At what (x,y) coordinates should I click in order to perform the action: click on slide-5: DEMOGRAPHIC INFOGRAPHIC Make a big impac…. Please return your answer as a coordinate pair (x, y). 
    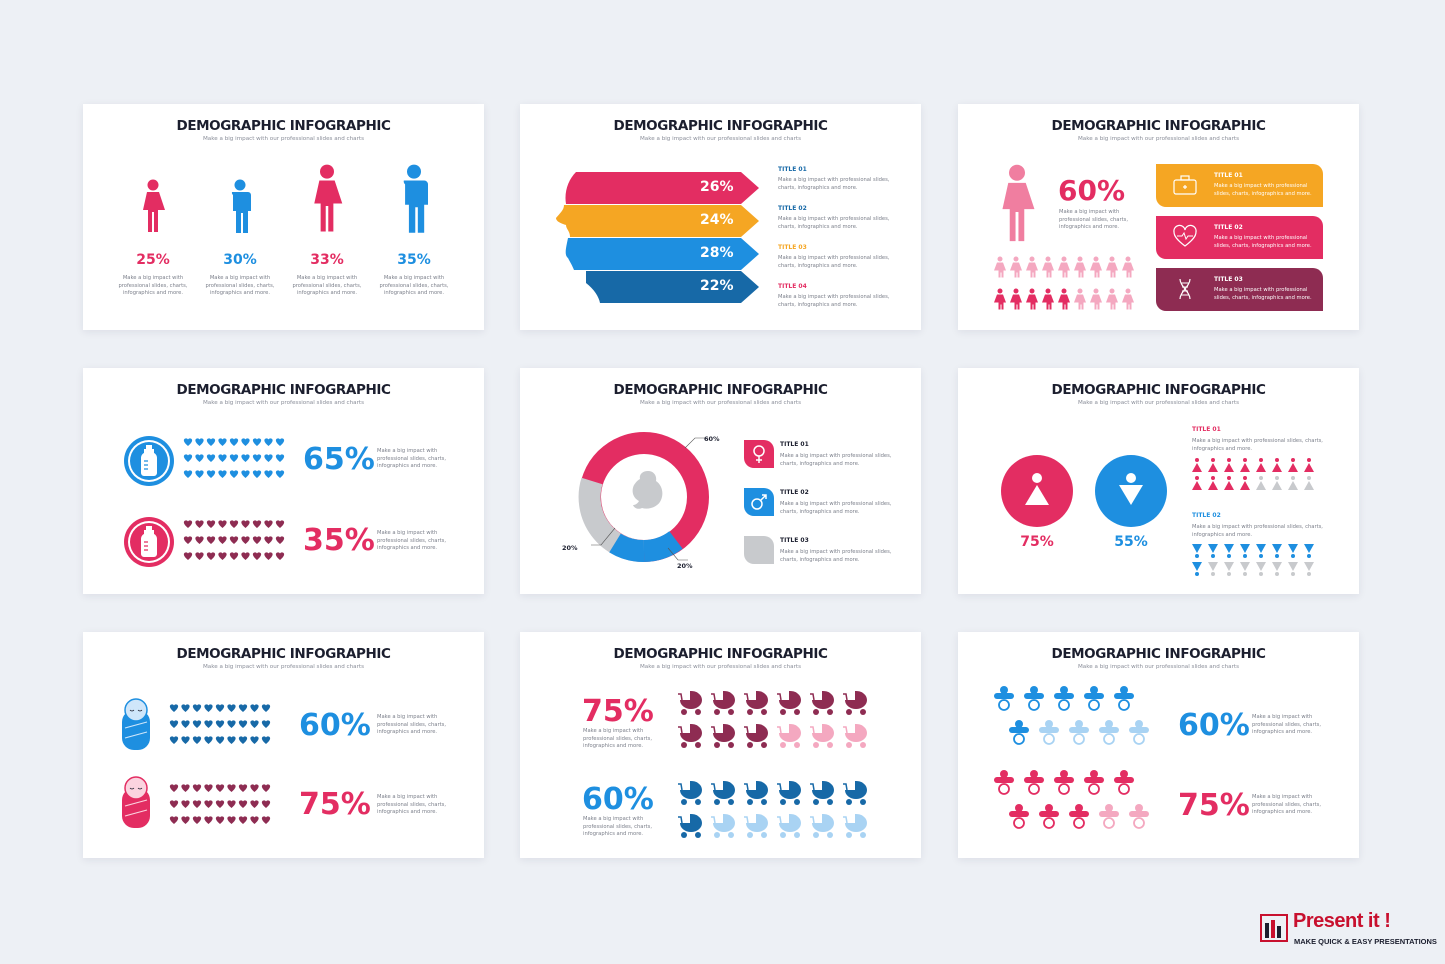
    Looking at the image, I should click on (720, 481).